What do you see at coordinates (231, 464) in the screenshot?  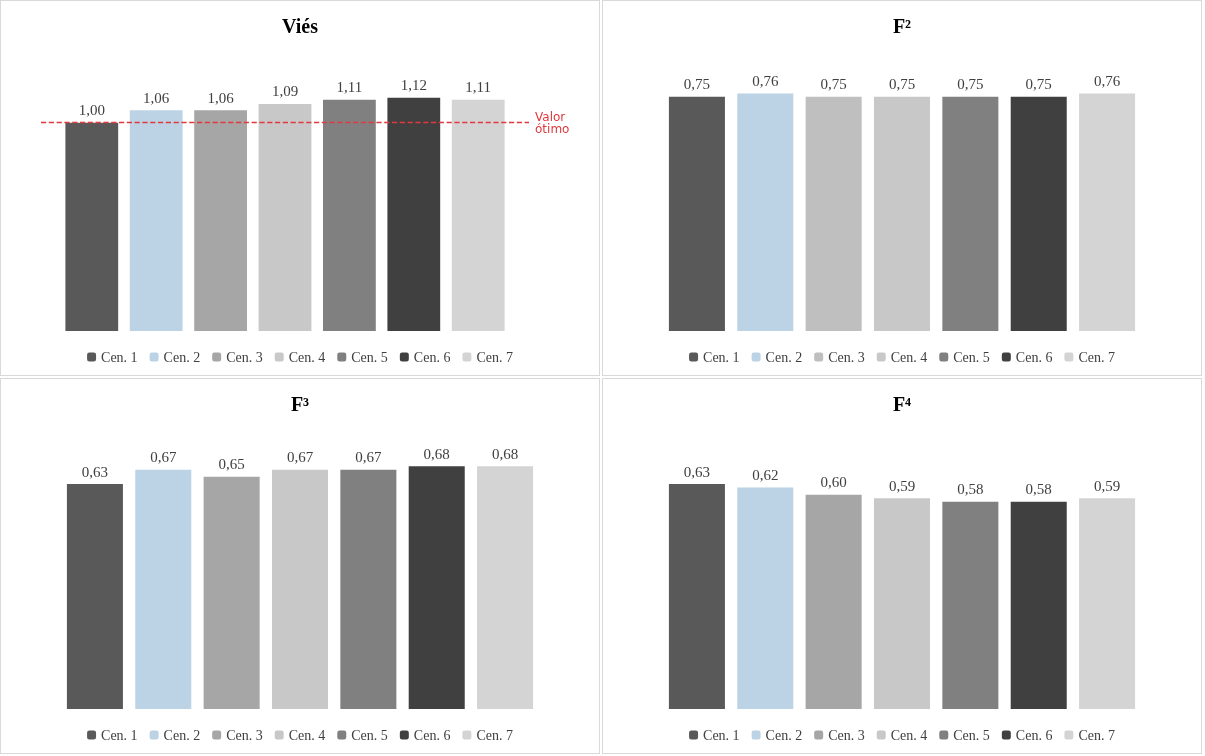 I see `data-label: 0,65` at bounding box center [231, 464].